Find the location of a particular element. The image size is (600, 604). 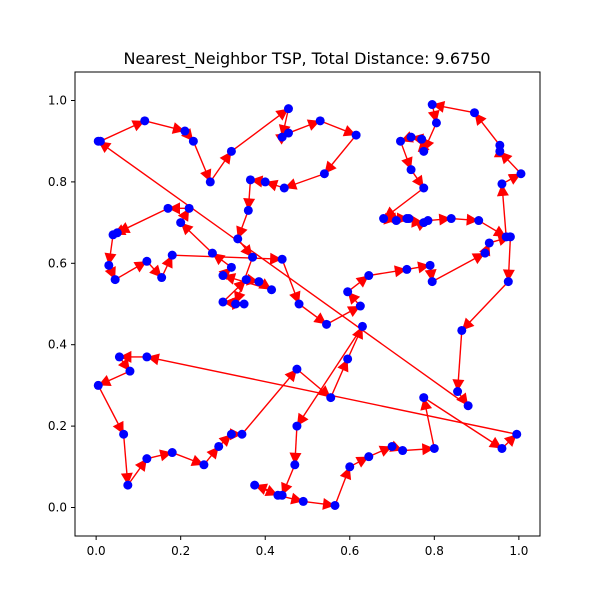

x-tick-label: 1.0 is located at coordinates (518, 551).